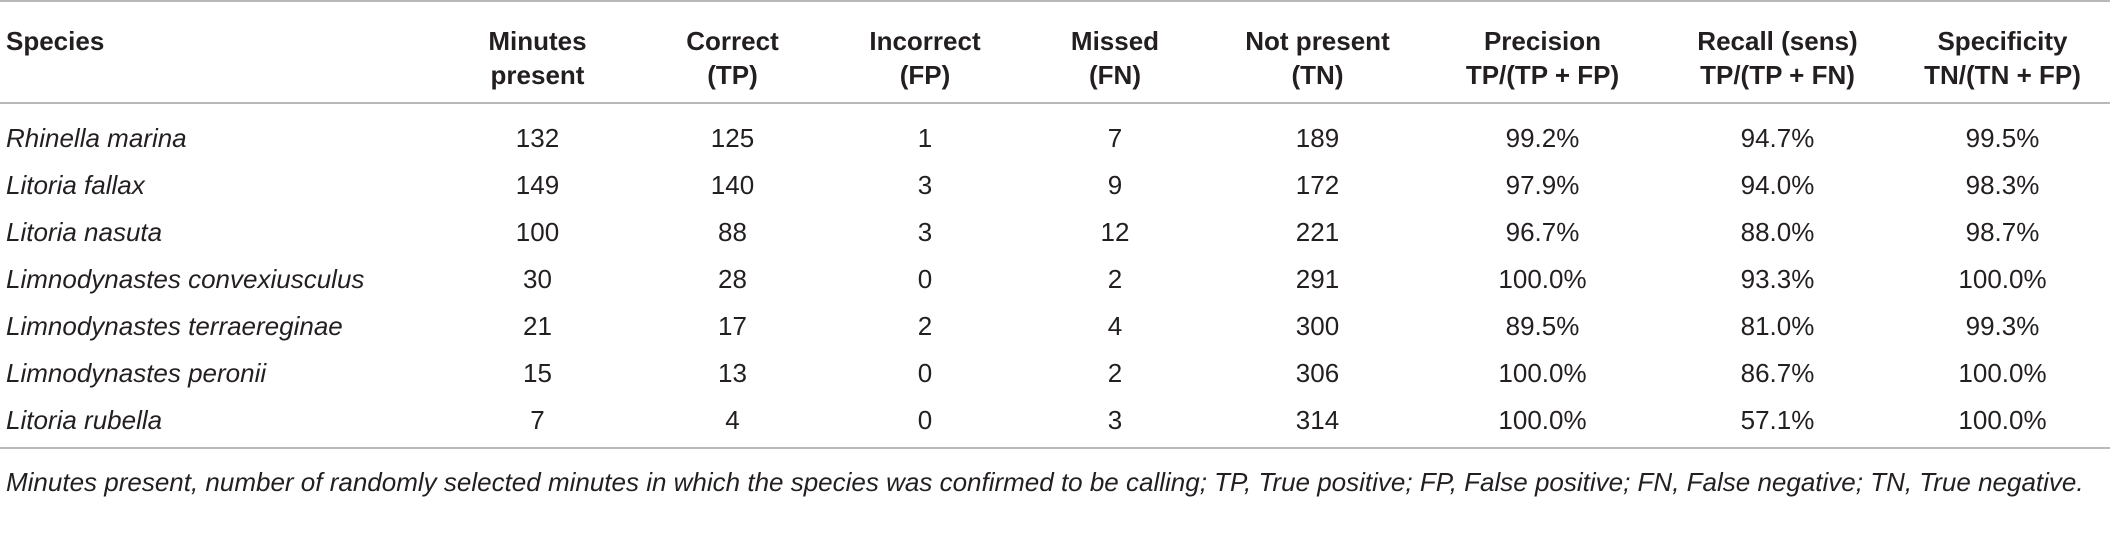 Image resolution: width=2117 pixels, height=557 pixels. What do you see at coordinates (1115, 325) in the screenshot?
I see `missed-cell: 4` at bounding box center [1115, 325].